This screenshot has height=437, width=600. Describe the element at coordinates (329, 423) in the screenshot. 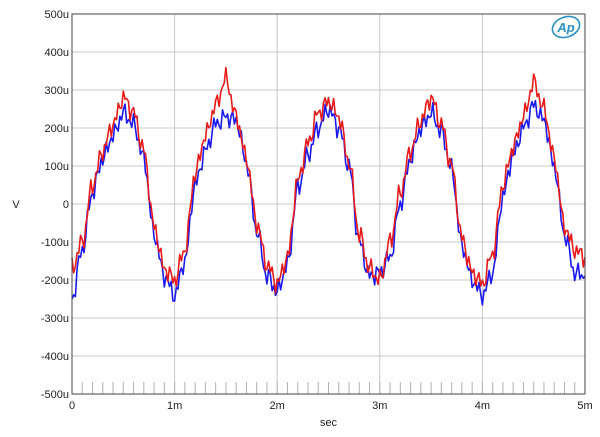

I see `x-axis-label: sec` at that location.